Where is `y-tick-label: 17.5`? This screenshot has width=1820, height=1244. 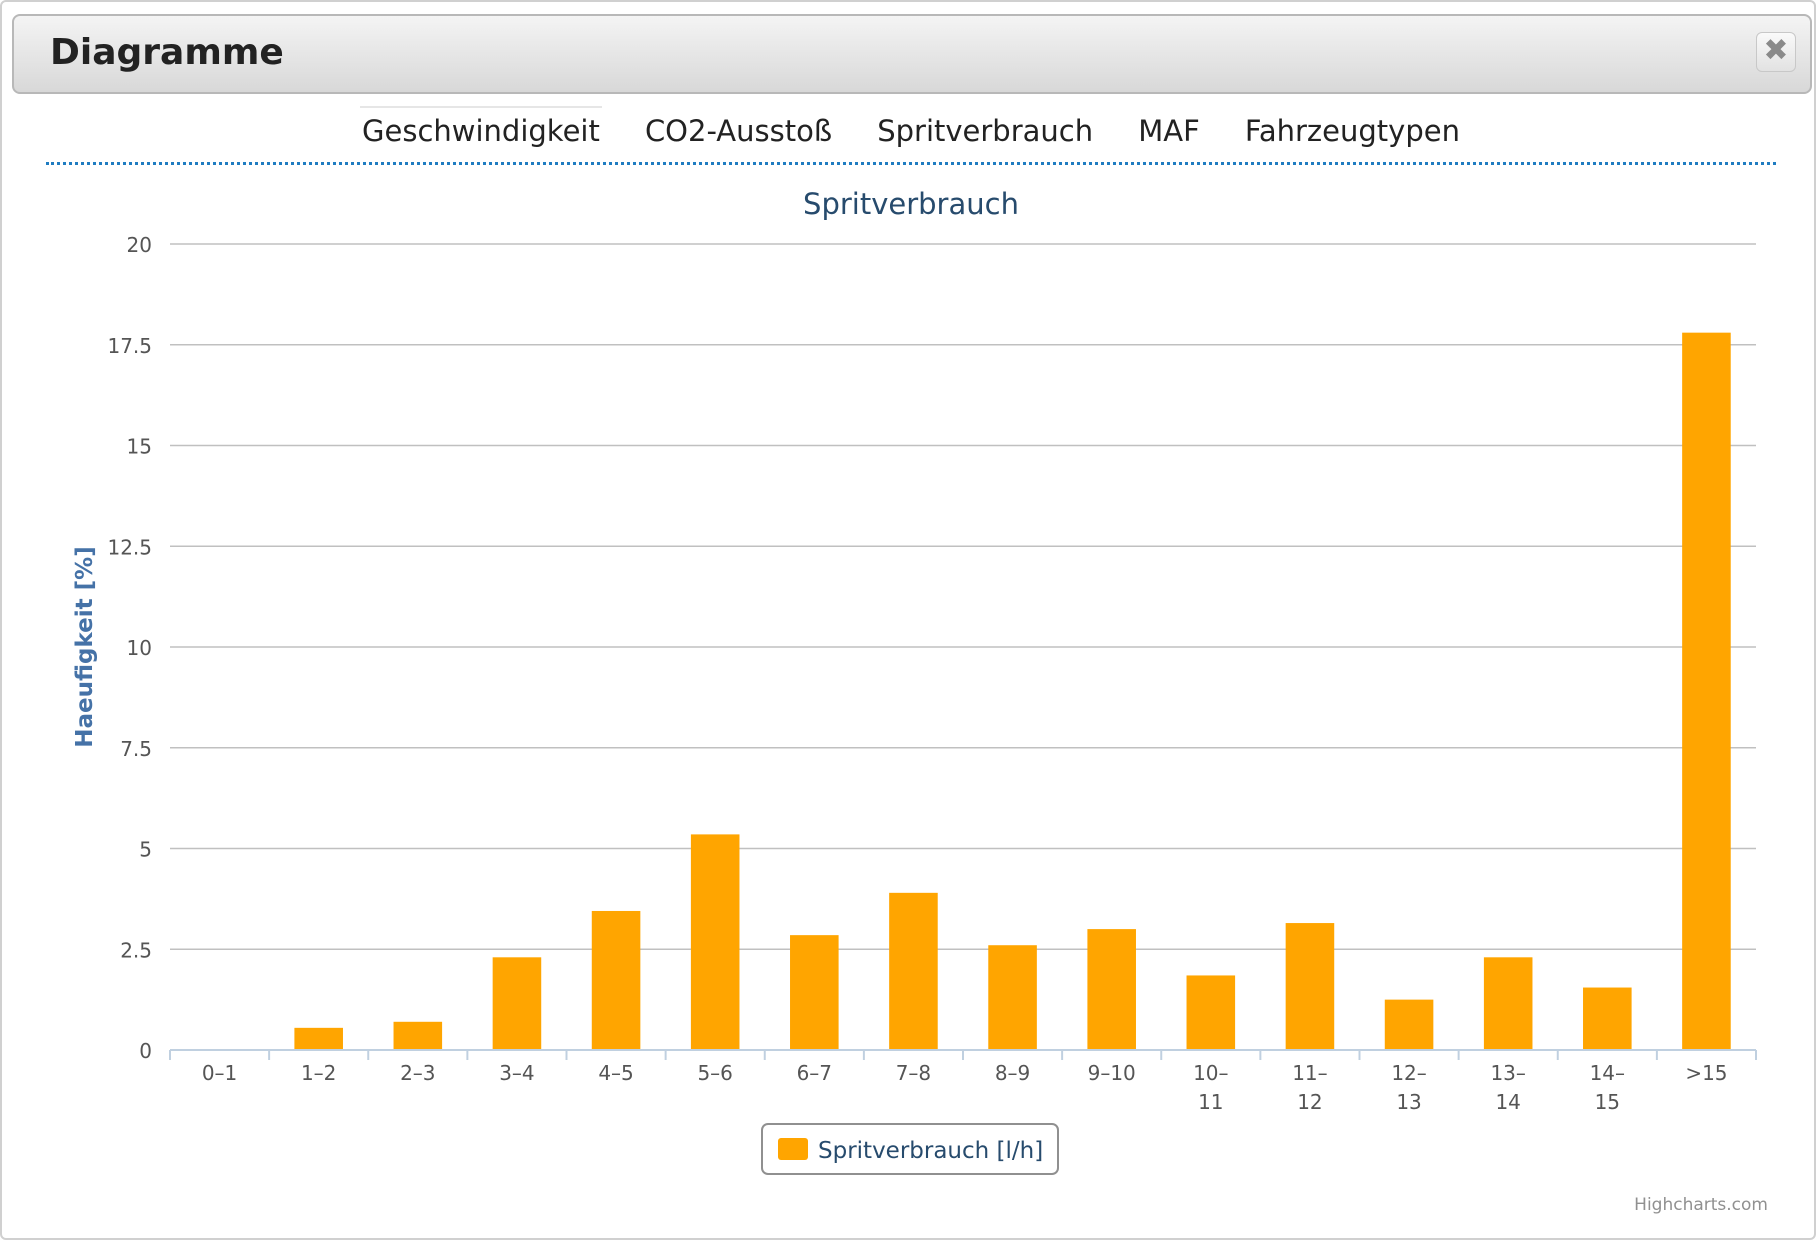 y-tick-label: 17.5 is located at coordinates (129, 346).